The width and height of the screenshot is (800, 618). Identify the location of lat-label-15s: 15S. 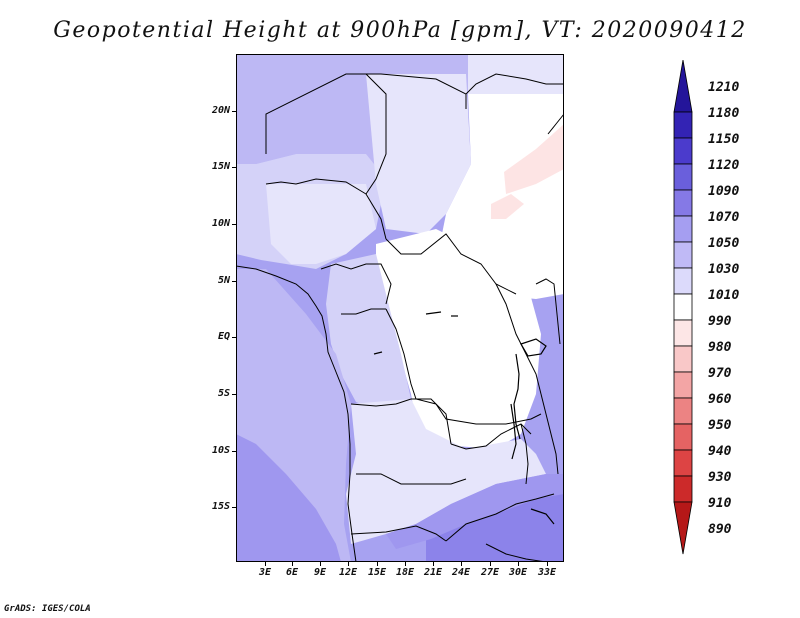
(220, 506).